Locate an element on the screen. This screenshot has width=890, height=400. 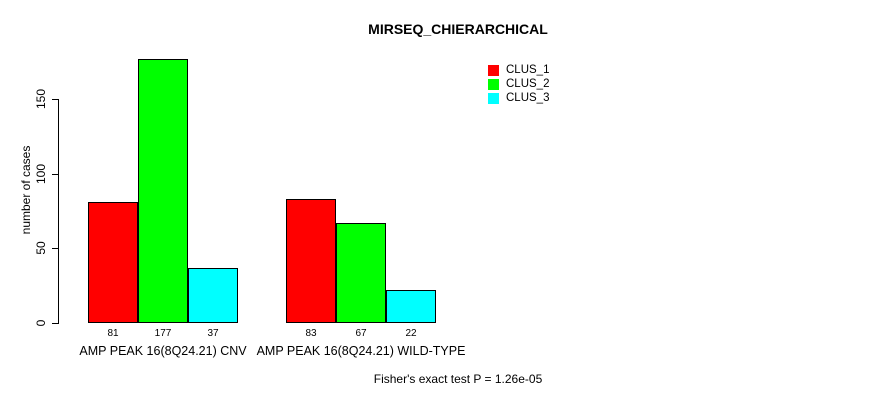
bar-value-label: 67 is located at coordinates (361, 333).